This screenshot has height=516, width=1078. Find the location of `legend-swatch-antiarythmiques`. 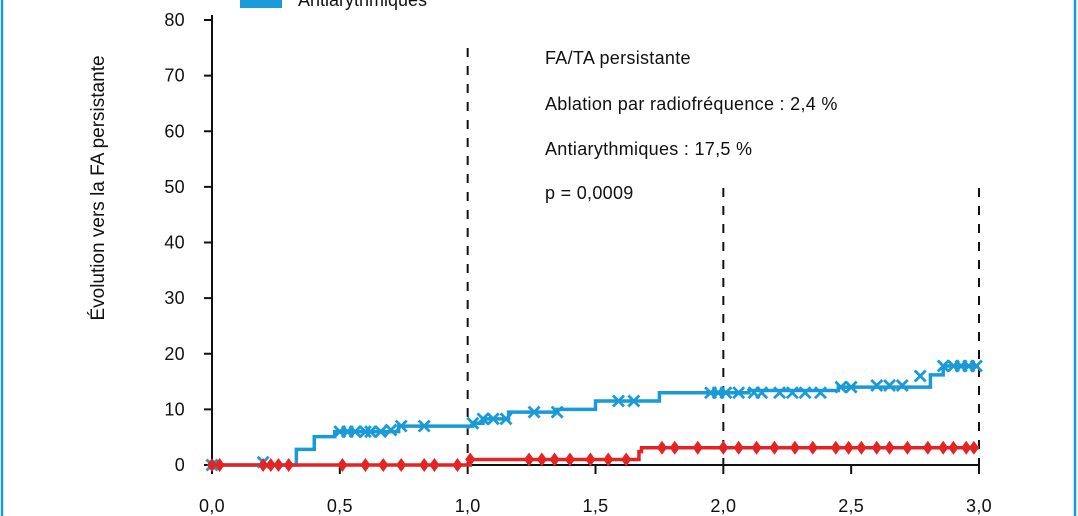

legend-swatch-antiarythmiques is located at coordinates (261, 4).